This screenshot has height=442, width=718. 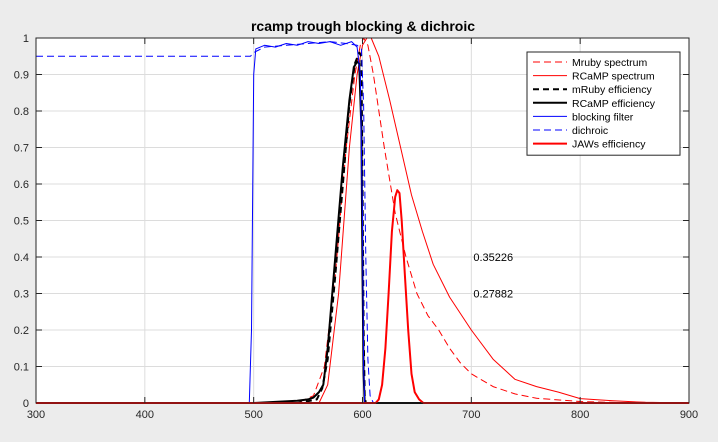 I want to click on x-tick-label: 600, so click(x=362, y=415).